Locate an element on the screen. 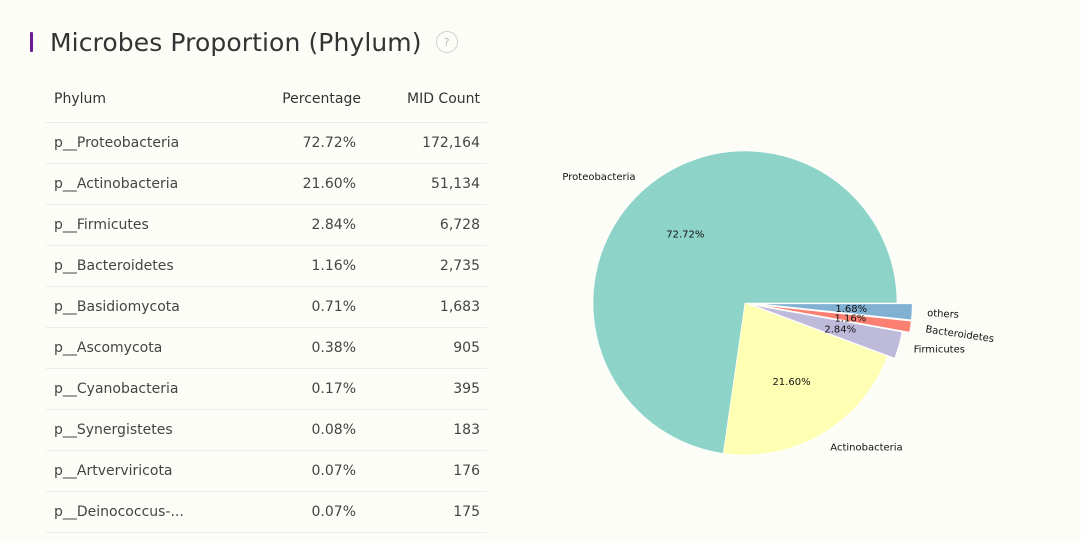  table-row: p__Cyanobacteria 0.17% 395 is located at coordinates (266, 389).